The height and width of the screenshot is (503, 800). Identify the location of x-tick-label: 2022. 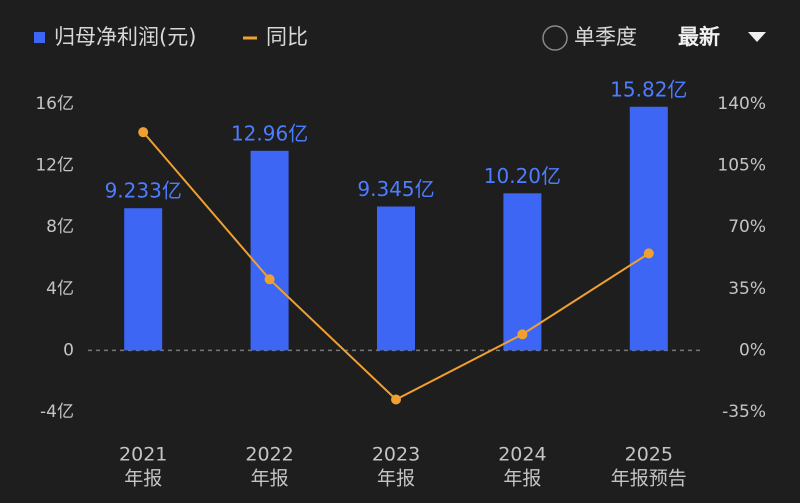
(269, 455).